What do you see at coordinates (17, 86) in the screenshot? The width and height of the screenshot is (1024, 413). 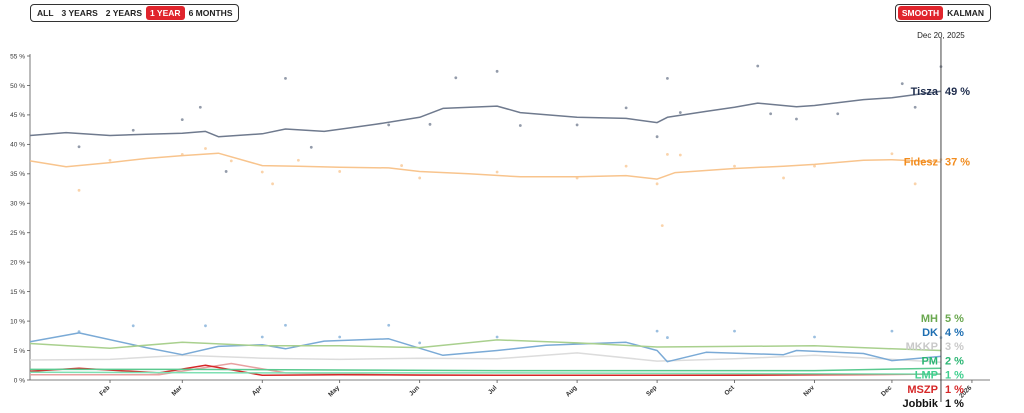 I see `y-tick-label: 50 %` at bounding box center [17, 86].